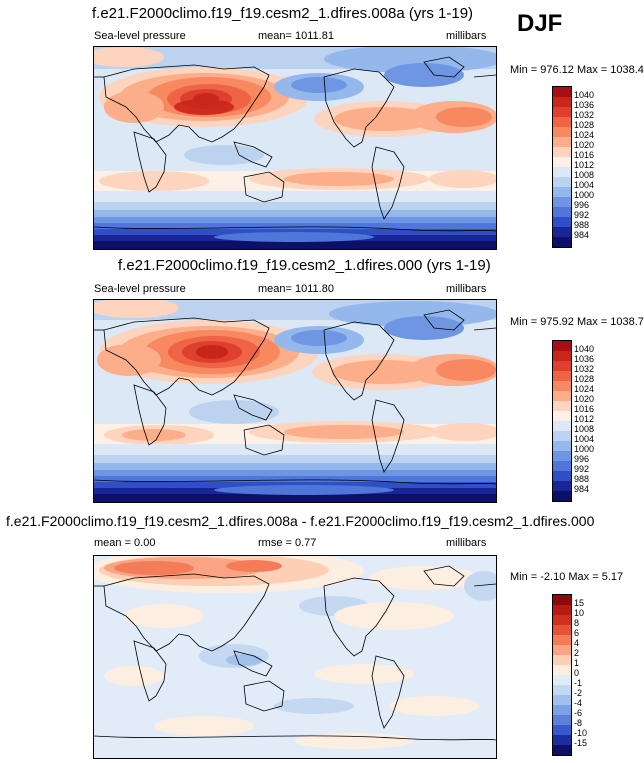 Image resolution: width=644 pixels, height=763 pixels. Describe the element at coordinates (584, 359) in the screenshot. I see `panel-2-tick: 1036` at that location.